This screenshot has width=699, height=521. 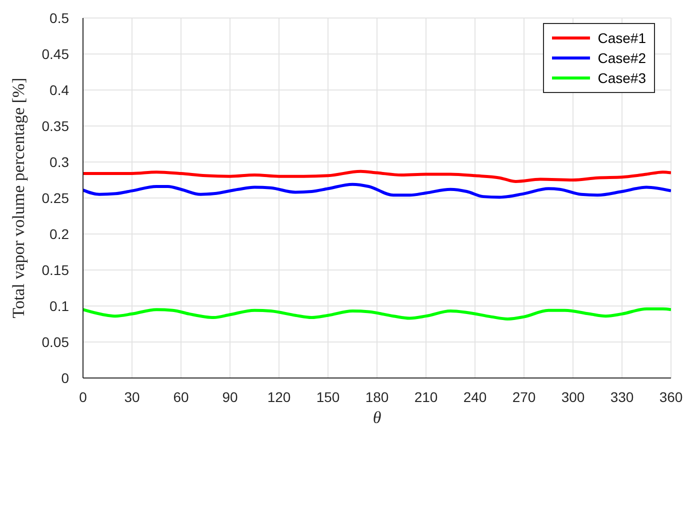 What do you see at coordinates (56, 342) in the screenshot?
I see `y-tick-label: 0.05` at bounding box center [56, 342].